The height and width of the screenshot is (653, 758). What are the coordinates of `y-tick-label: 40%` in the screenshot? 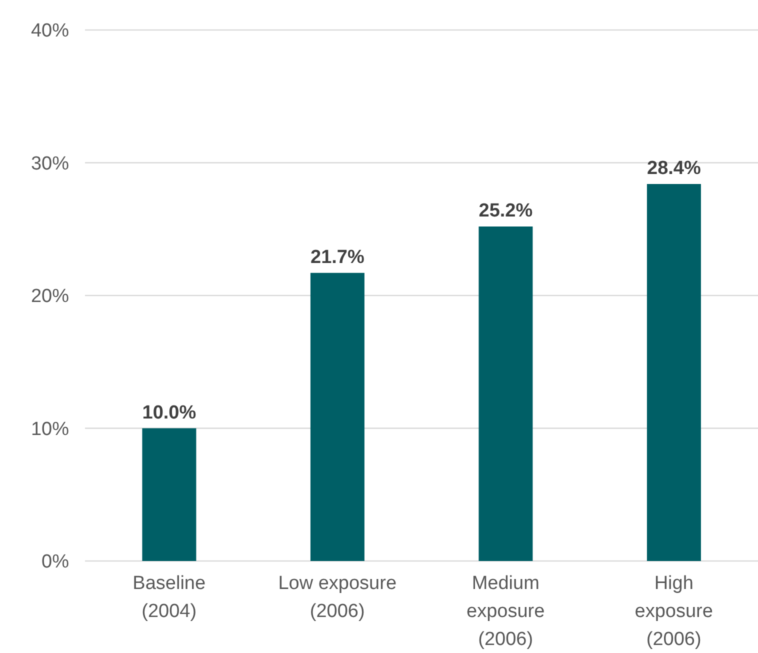 It's located at (50, 31).